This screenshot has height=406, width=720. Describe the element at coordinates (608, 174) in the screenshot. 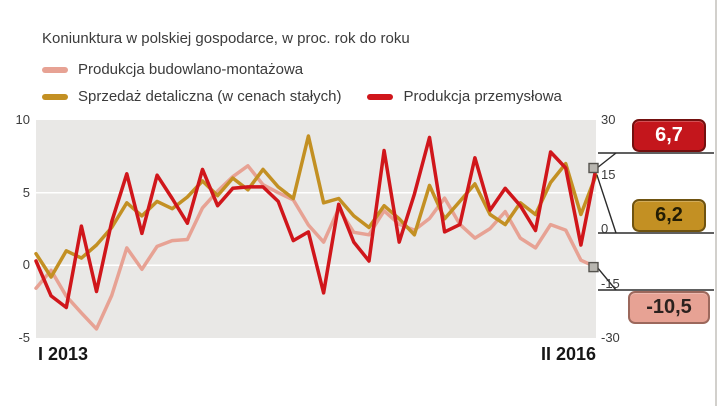

I see `right-axis-tick: 15` at that location.